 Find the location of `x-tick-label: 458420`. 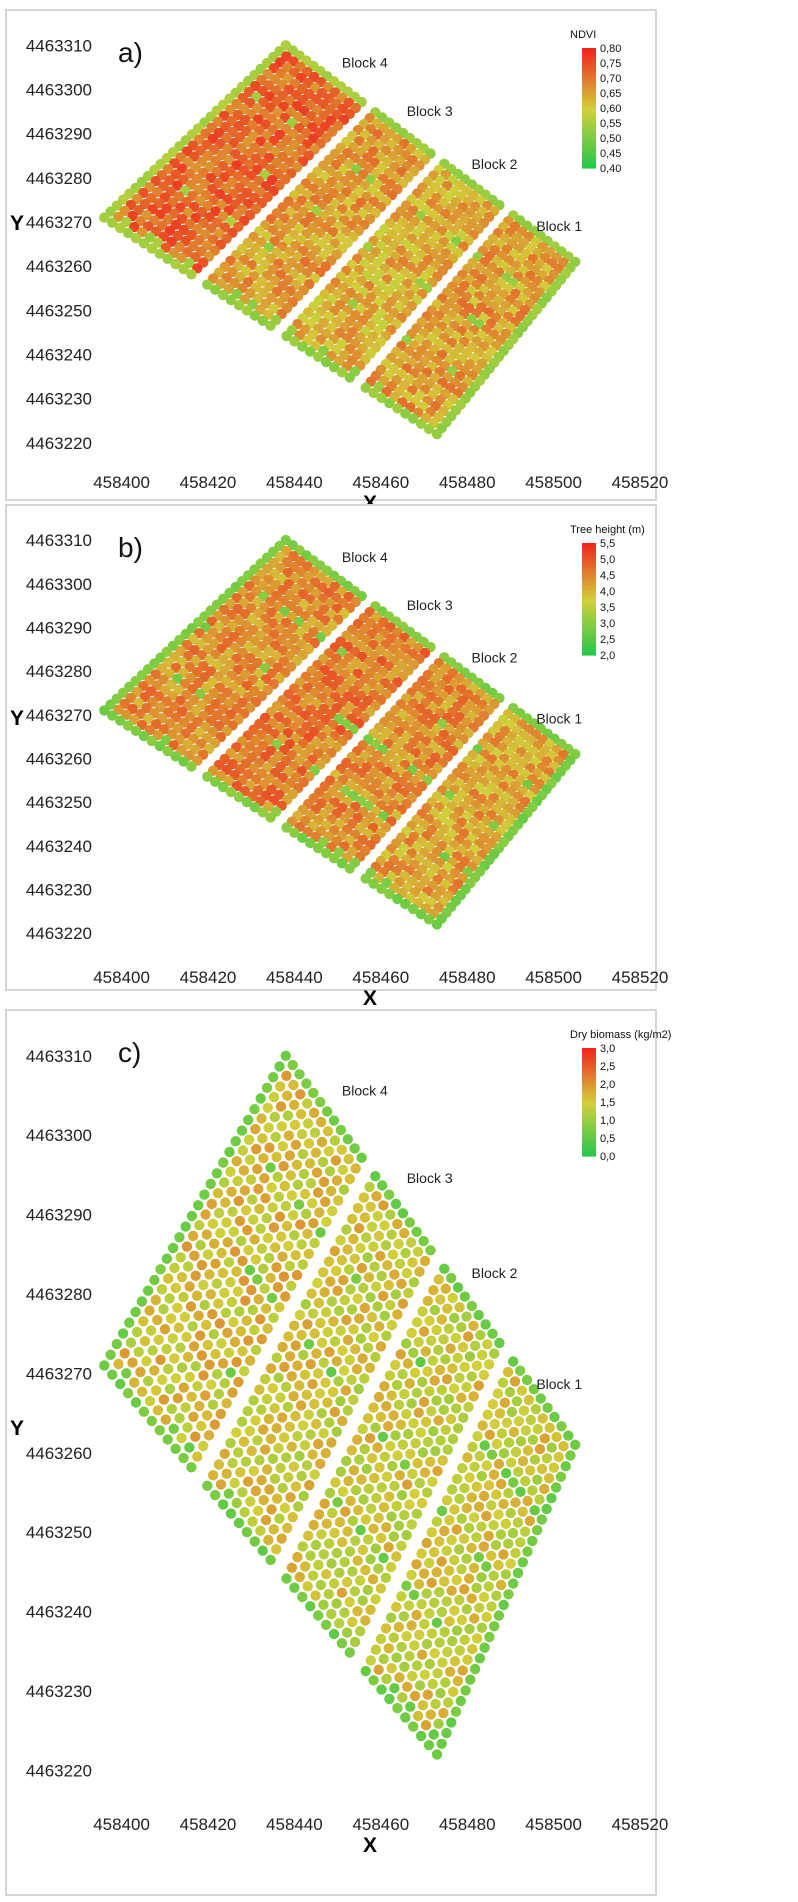

x-tick-label: 458420 is located at coordinates (208, 482).